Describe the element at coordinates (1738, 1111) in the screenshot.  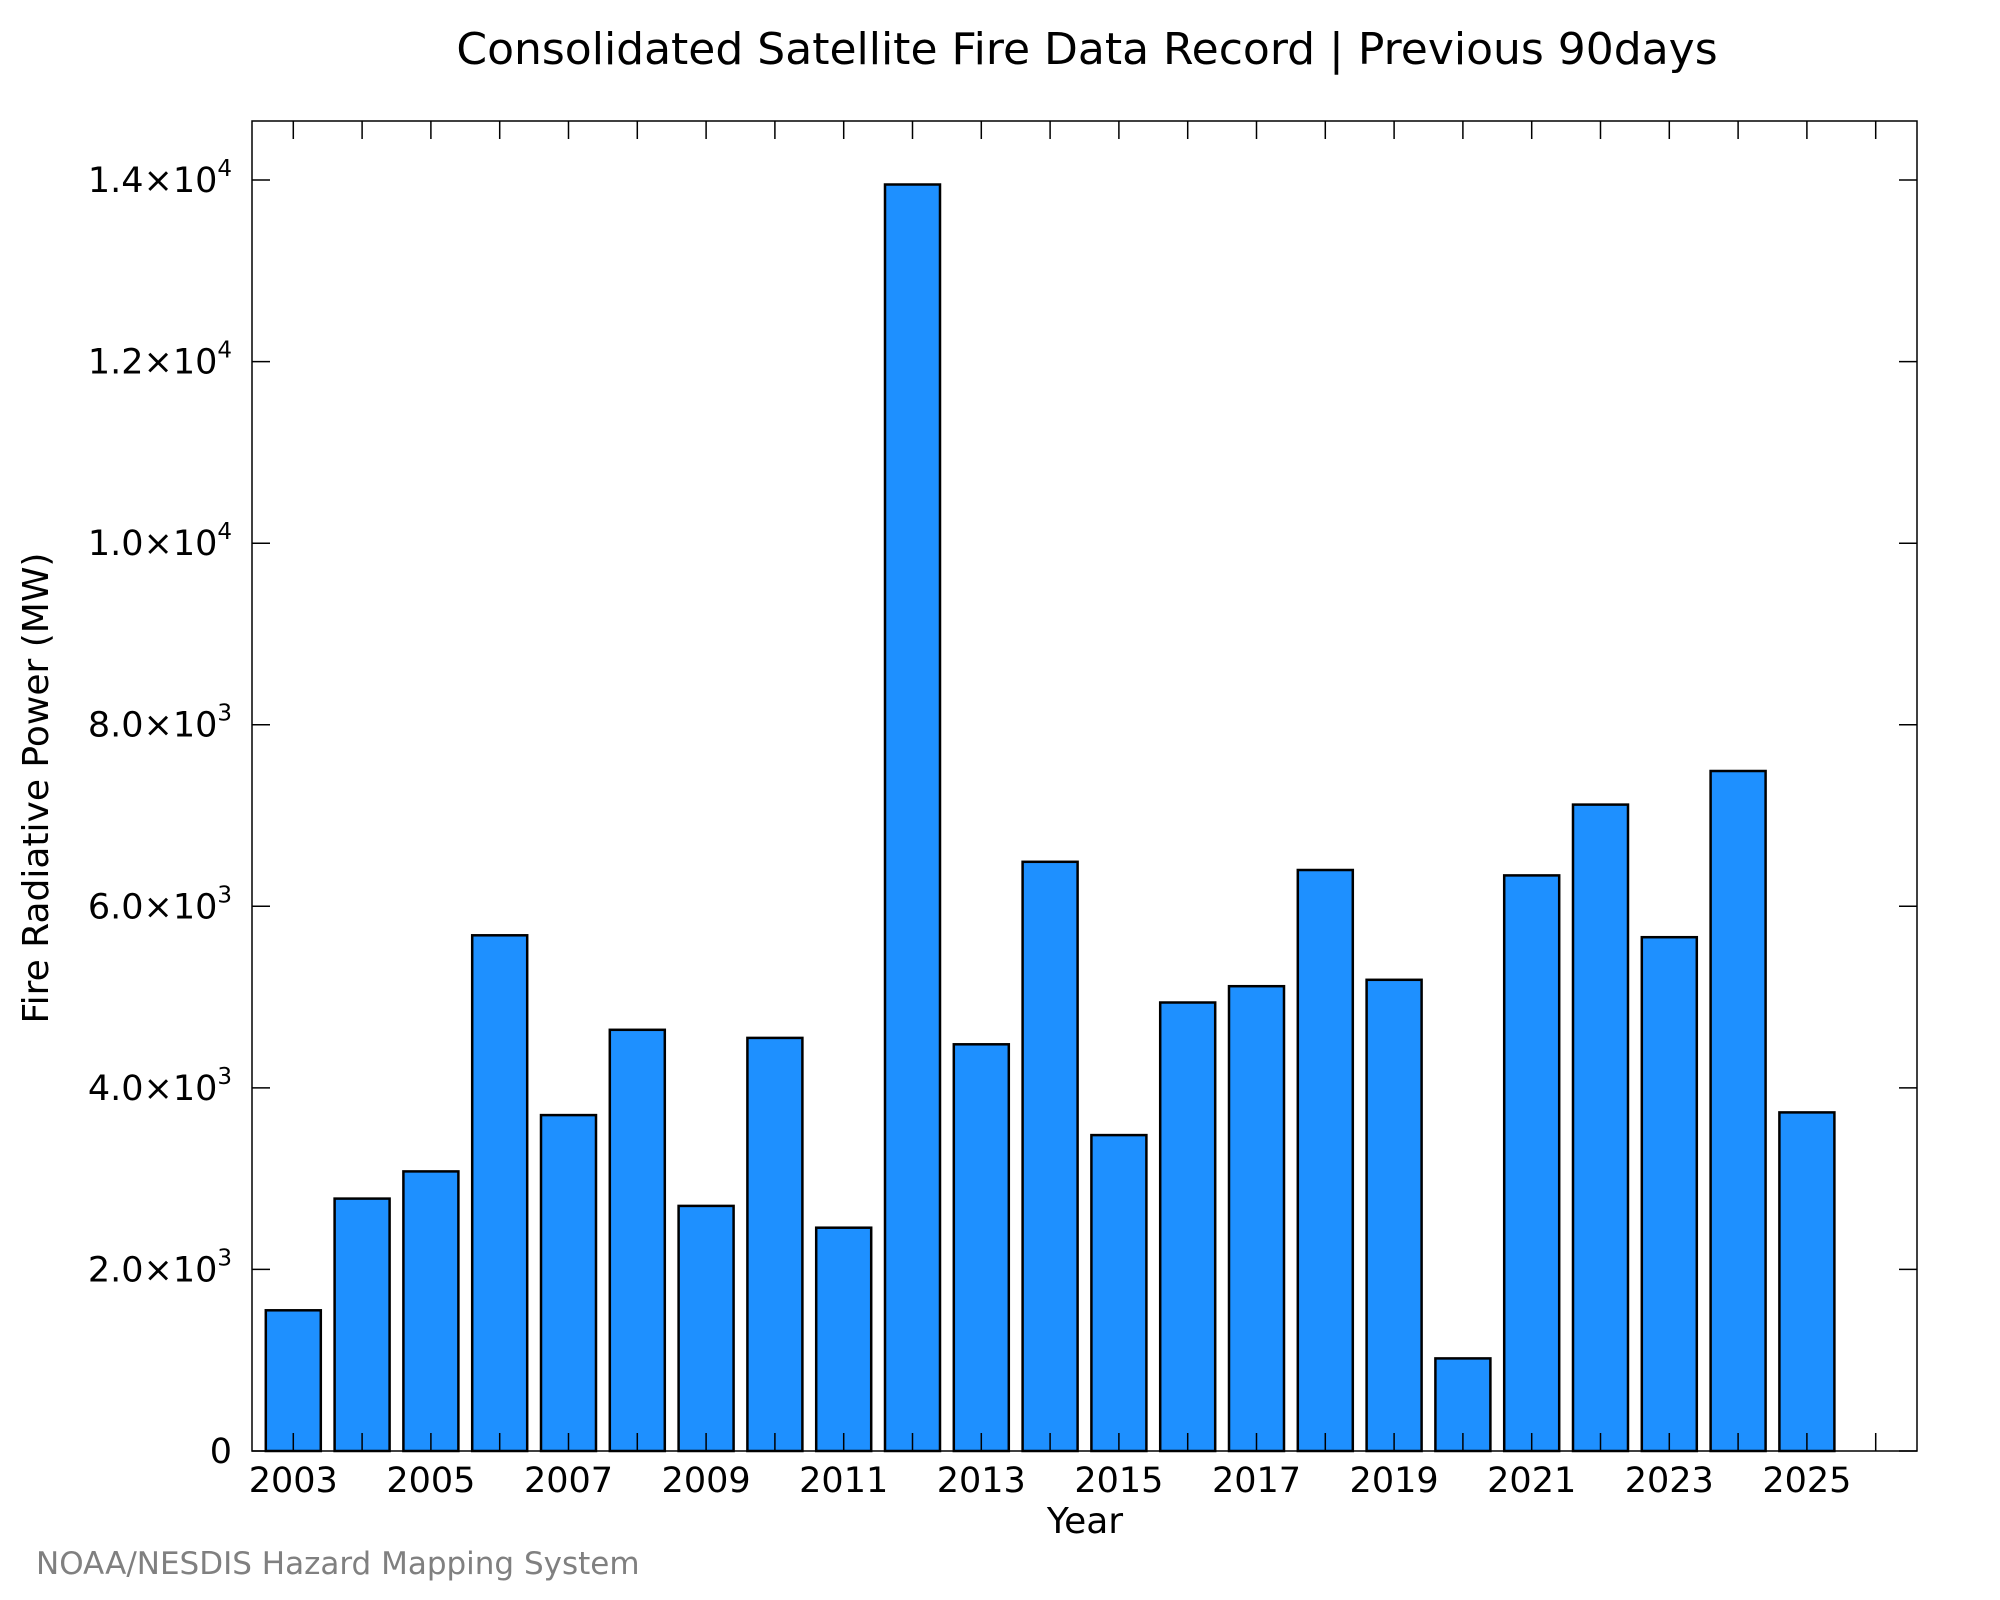
I see `bar-2024` at that location.